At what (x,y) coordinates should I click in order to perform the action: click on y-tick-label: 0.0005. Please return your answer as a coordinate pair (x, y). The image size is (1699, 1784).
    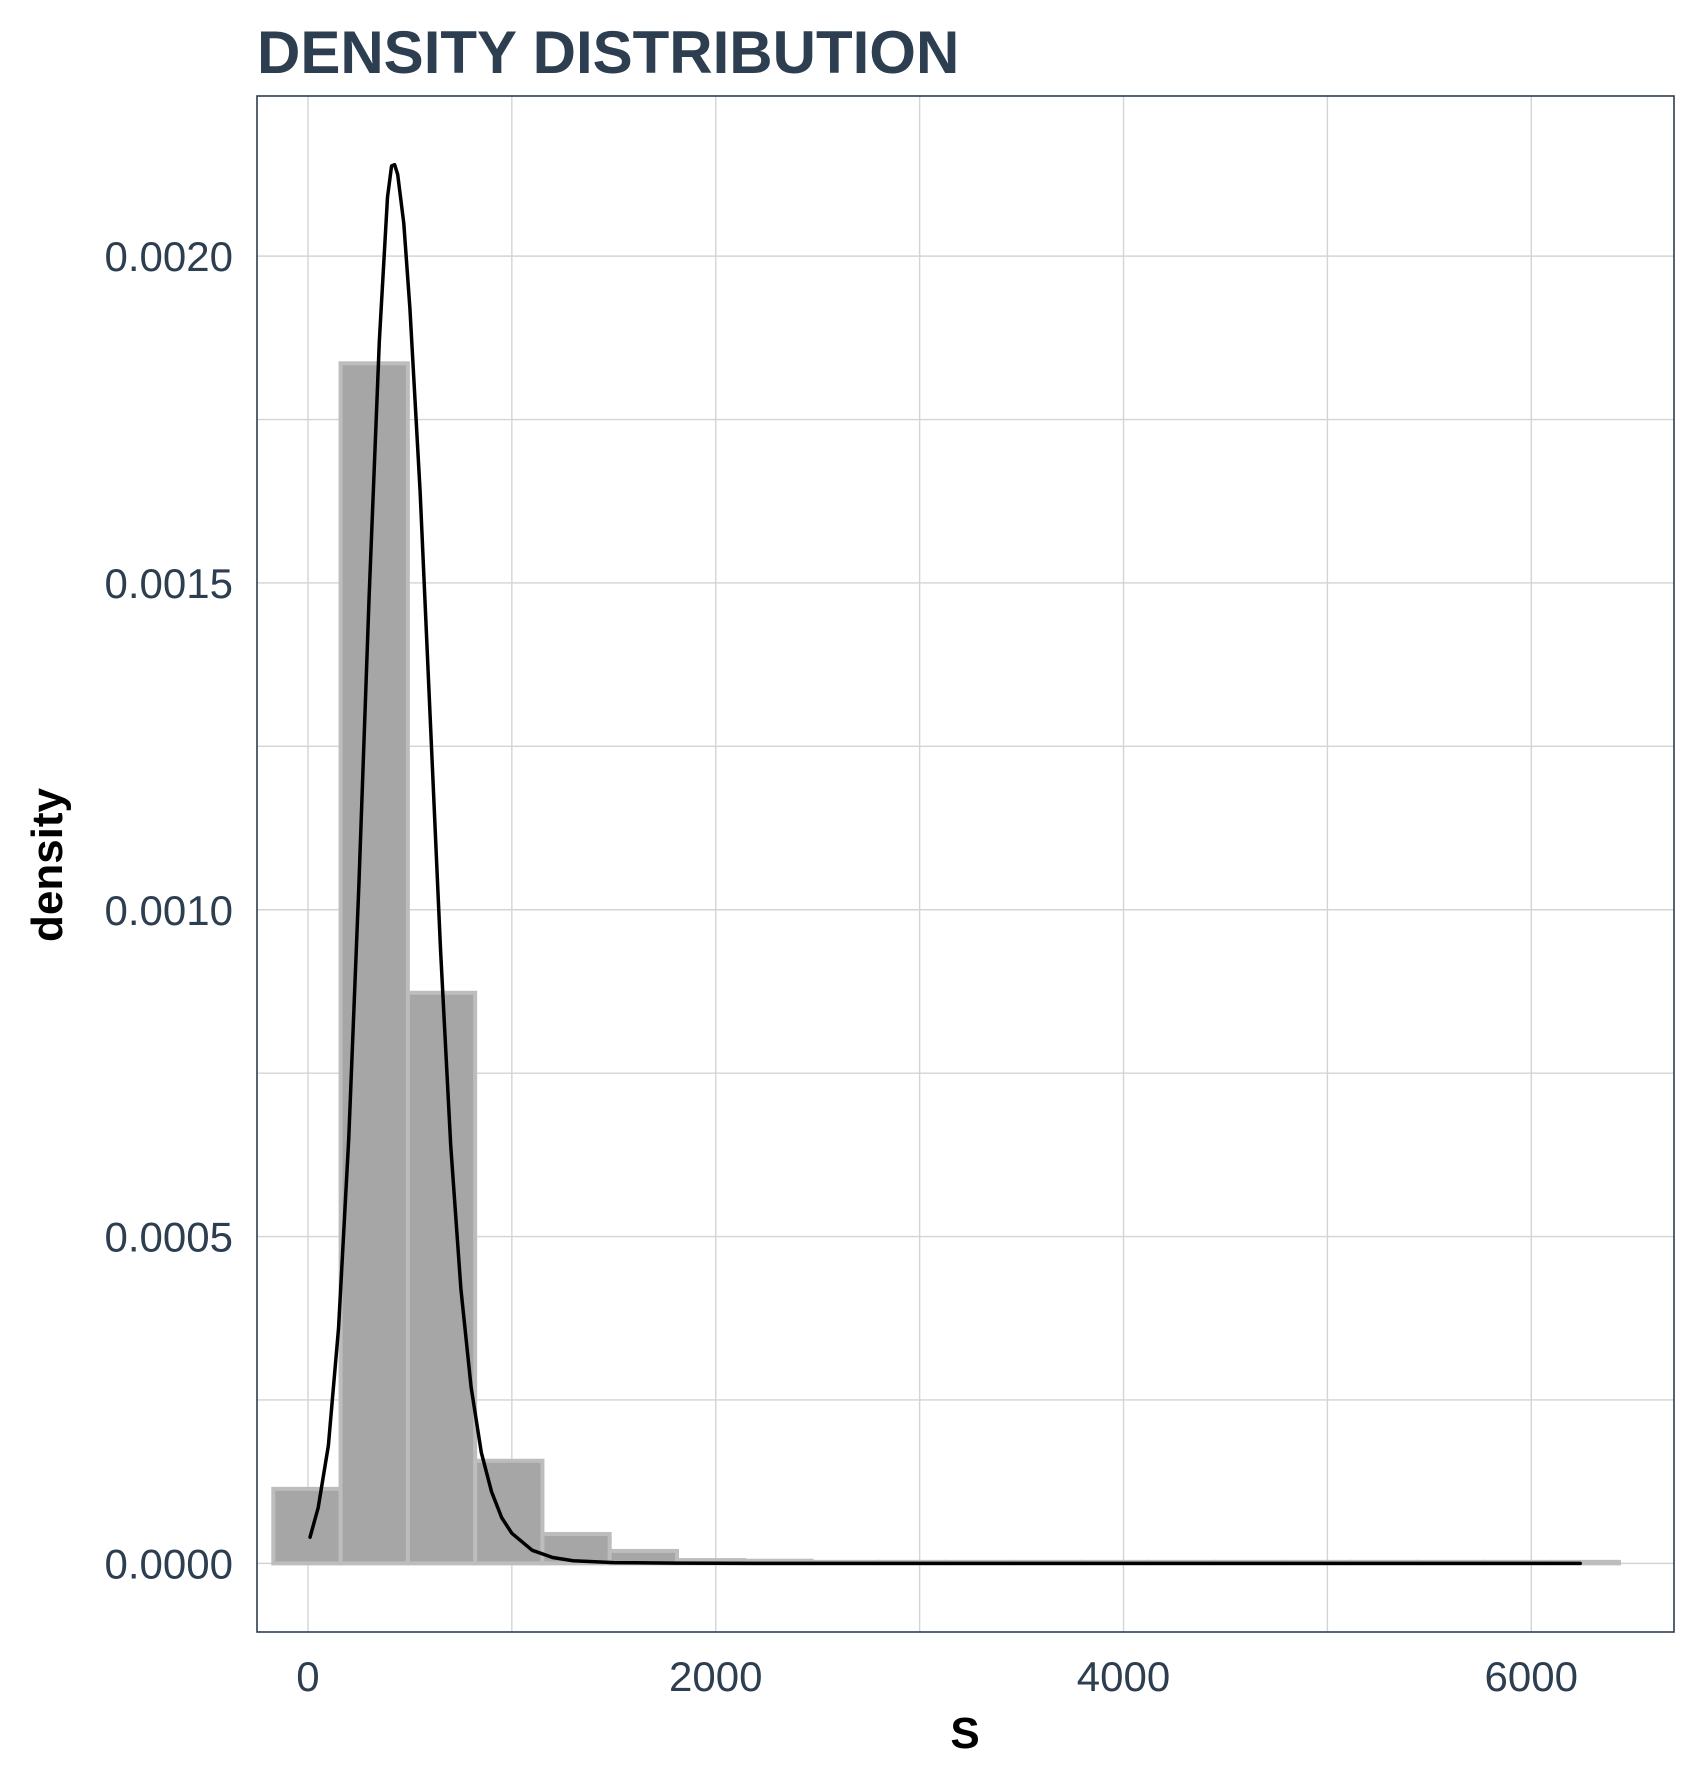
    Looking at the image, I should click on (169, 1237).